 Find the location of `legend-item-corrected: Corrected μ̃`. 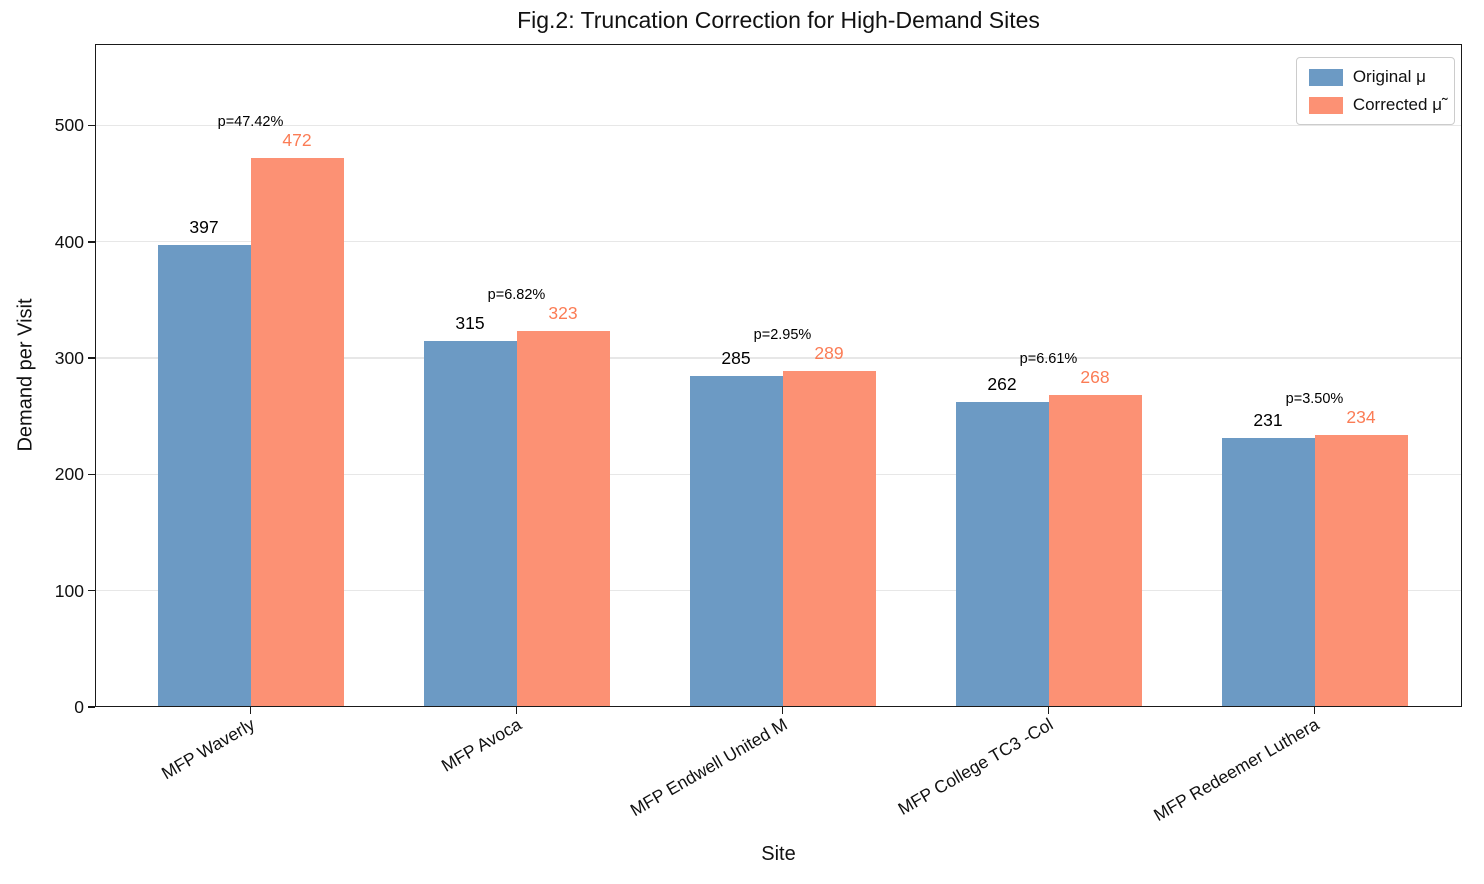

legend-item-corrected: Corrected μ̃ is located at coordinates (1375, 105).